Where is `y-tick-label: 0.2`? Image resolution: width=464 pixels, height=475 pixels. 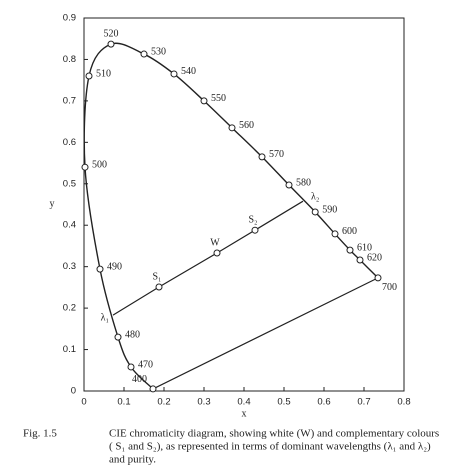
y-tick-label: 0.2 is located at coordinates (69, 308).